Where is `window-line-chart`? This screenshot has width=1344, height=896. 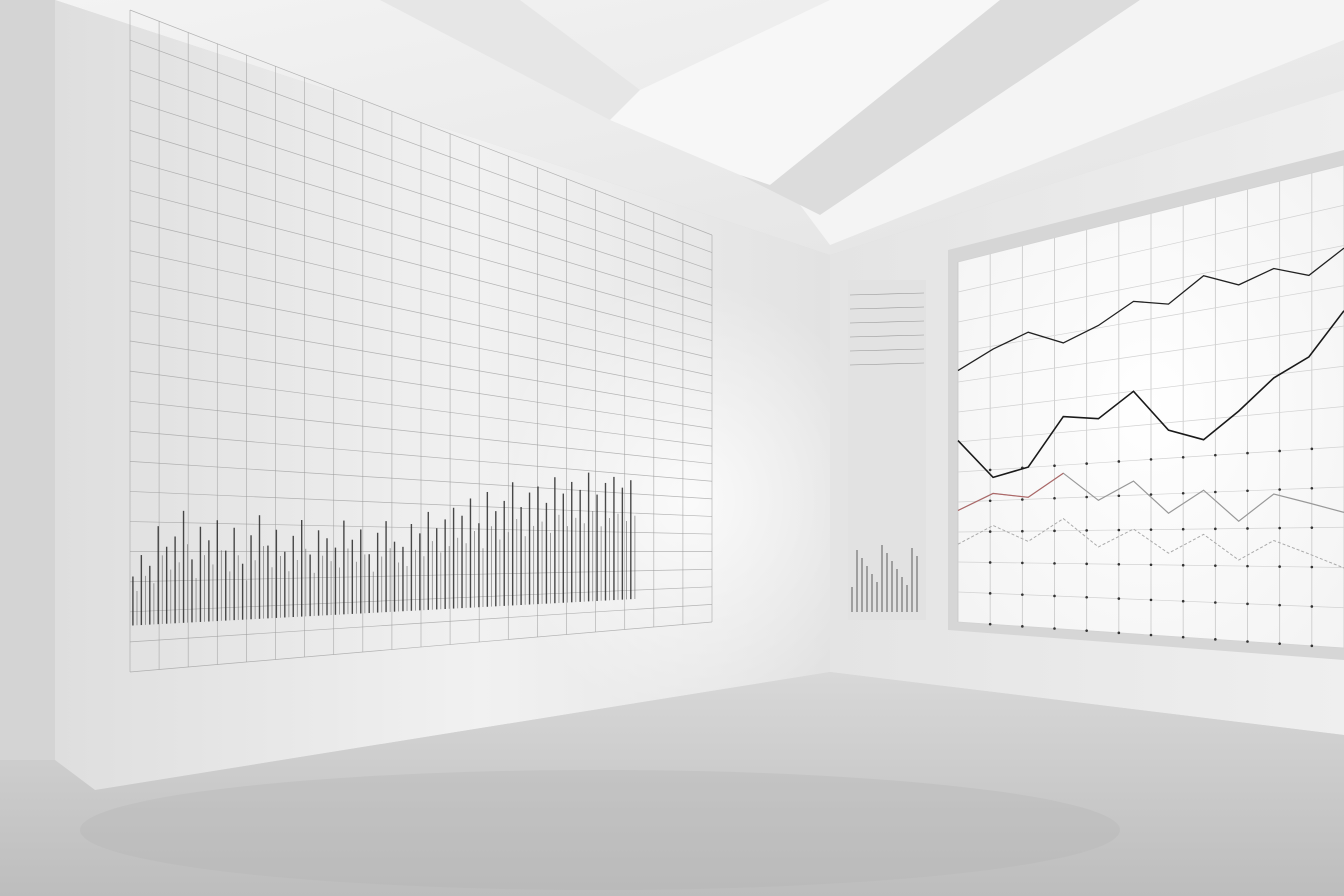
window-line-chart is located at coordinates (1150, 408).